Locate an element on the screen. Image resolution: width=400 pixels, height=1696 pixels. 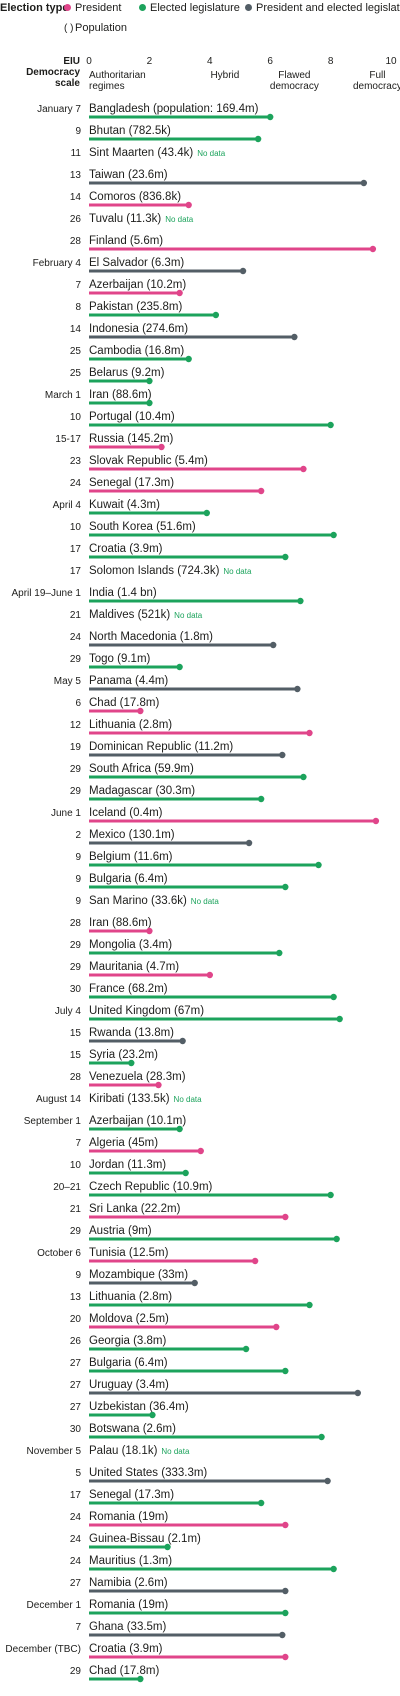
axis-title: Democracy is located at coordinates (53, 72).